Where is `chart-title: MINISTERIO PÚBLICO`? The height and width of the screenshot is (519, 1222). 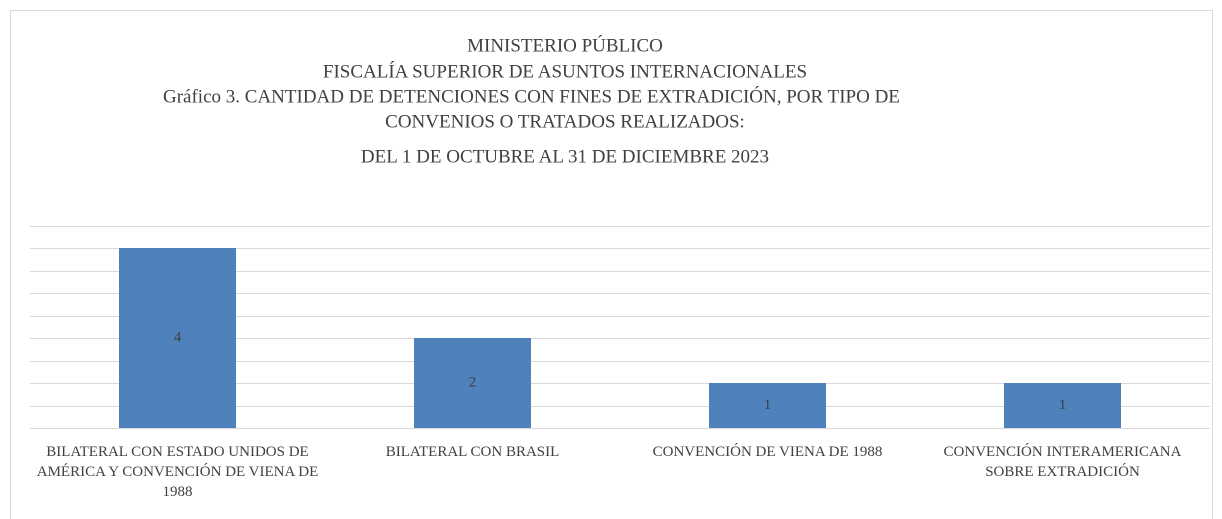
chart-title: MINISTERIO PÚBLICO is located at coordinates (565, 45).